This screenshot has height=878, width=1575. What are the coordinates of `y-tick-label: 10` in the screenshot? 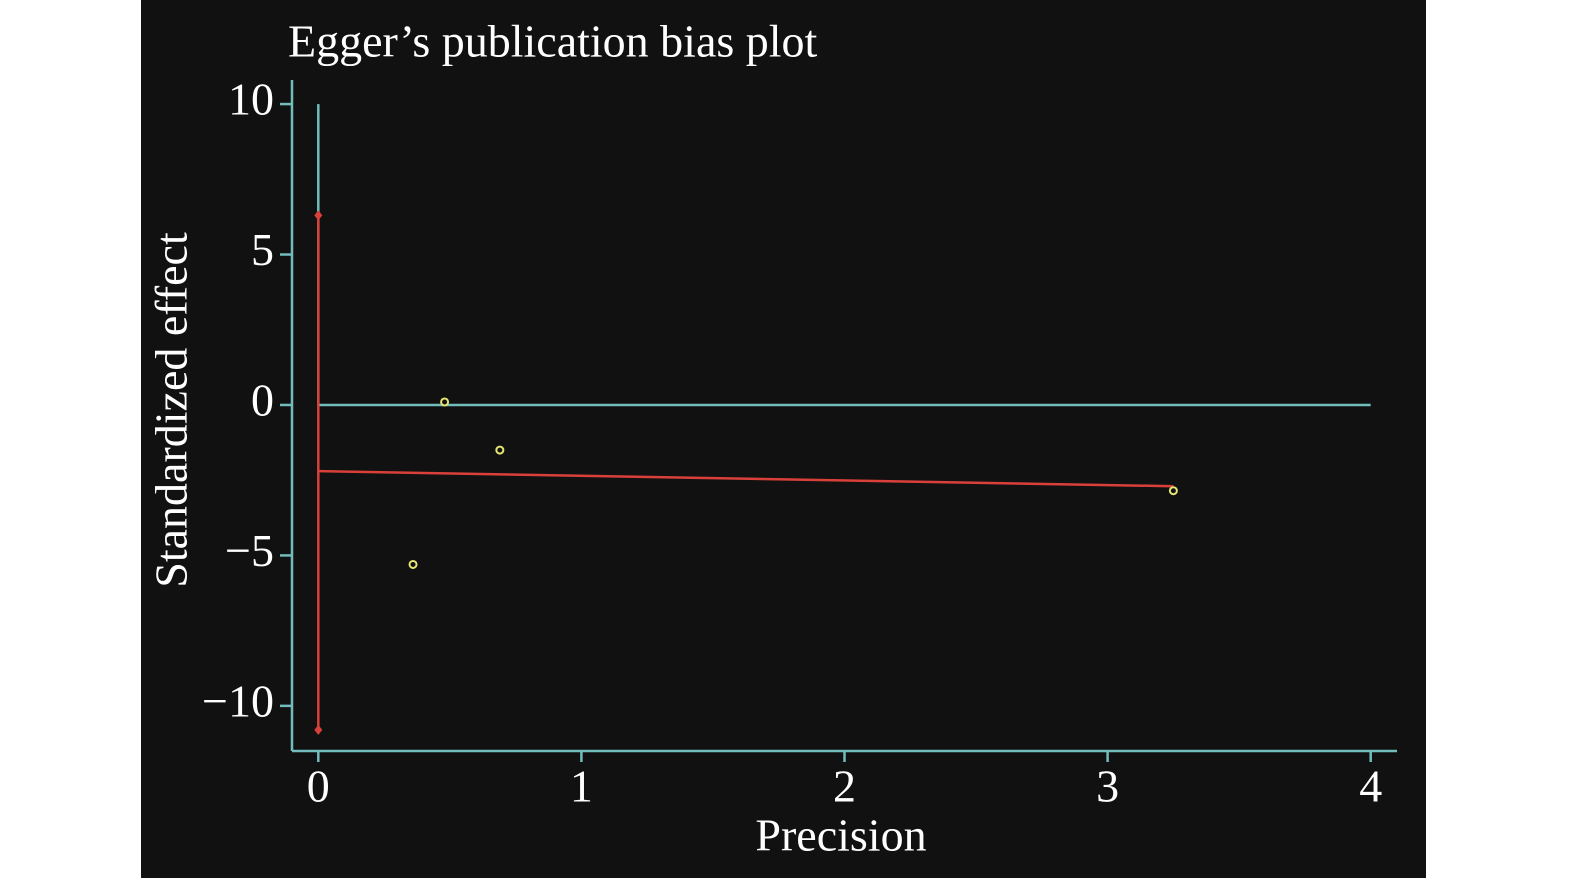 It's located at (251, 99).